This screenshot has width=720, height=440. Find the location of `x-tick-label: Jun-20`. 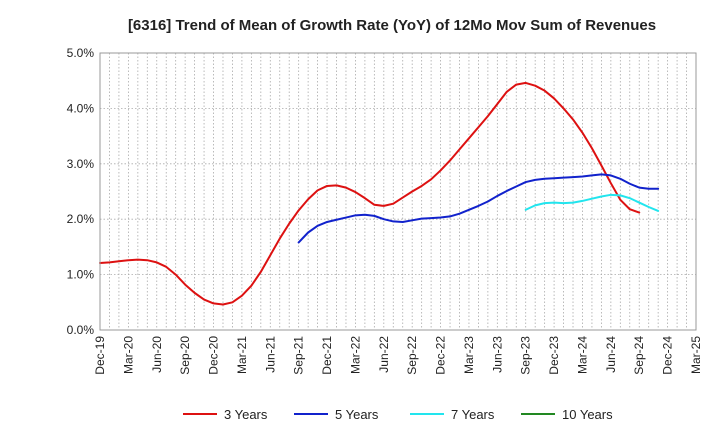

x-tick-label: Jun-20 is located at coordinates (157, 354).